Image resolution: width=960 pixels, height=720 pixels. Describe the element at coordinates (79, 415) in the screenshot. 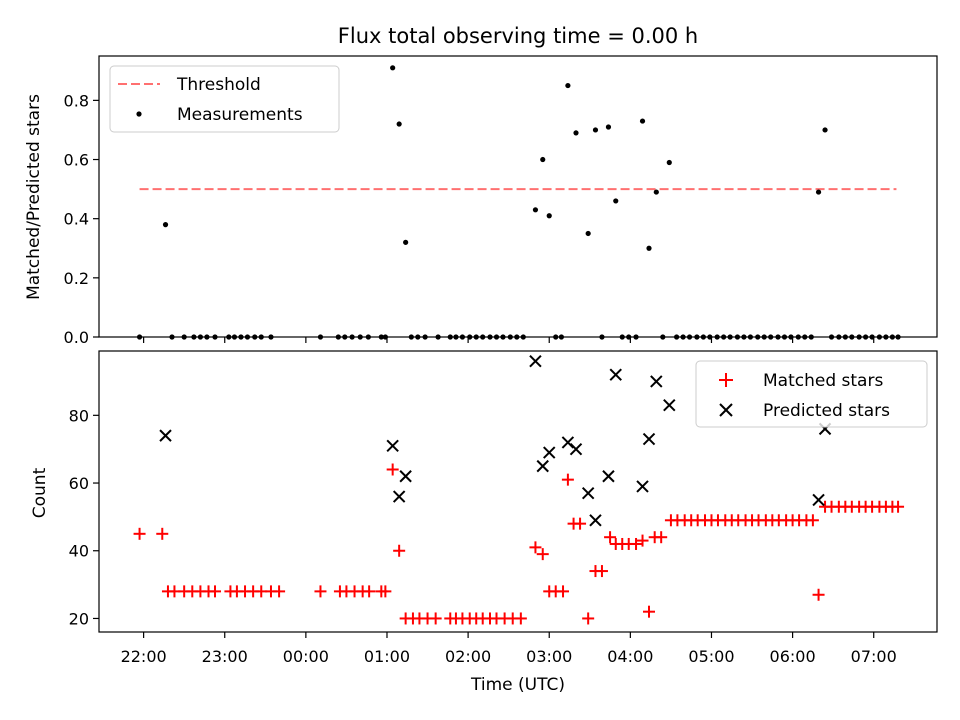

I see `count-y-tick-label: 80` at that location.